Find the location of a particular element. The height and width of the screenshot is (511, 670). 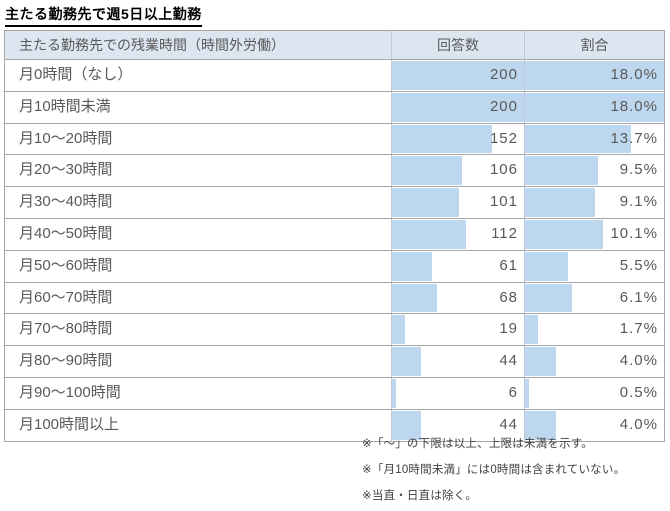

count-cell: 152 is located at coordinates (457, 139).